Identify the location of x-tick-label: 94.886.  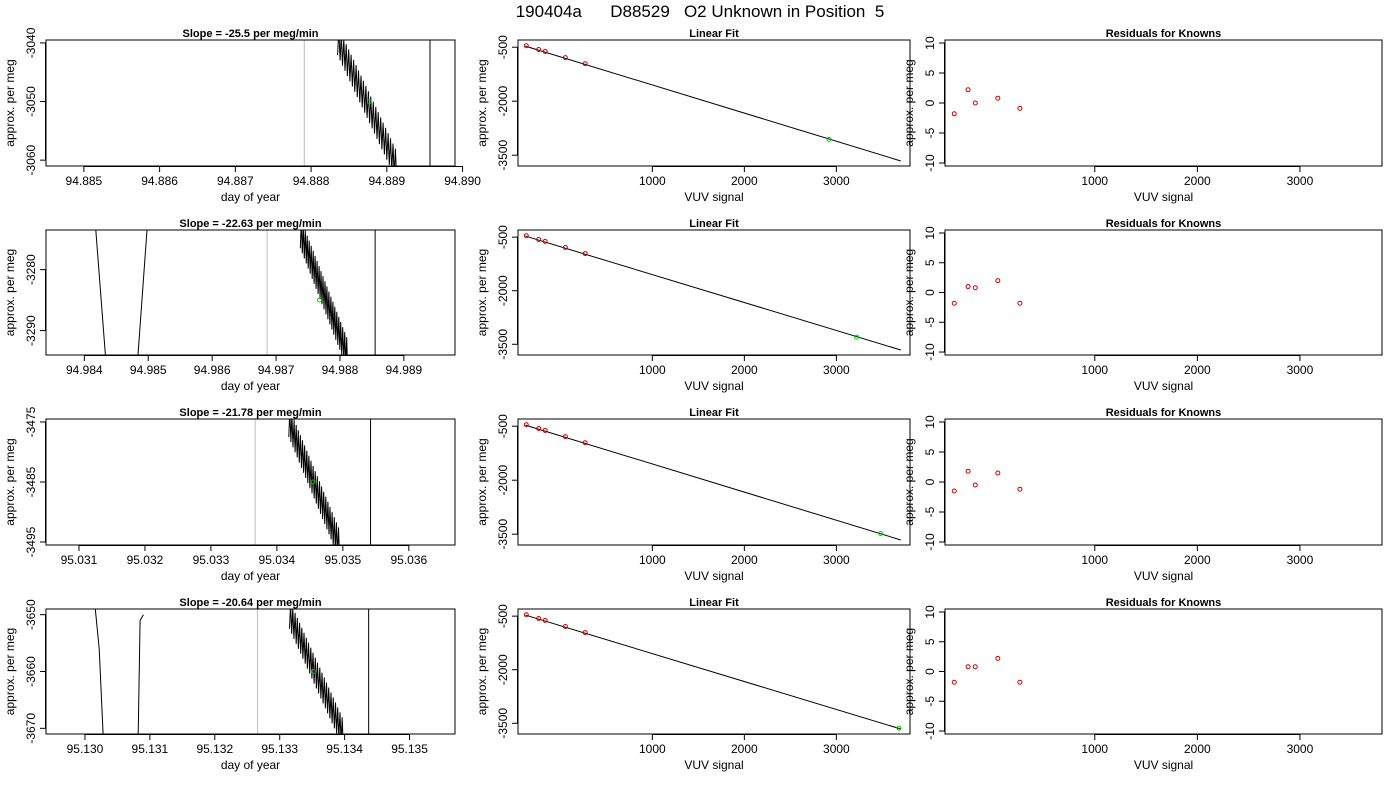
(159, 181).